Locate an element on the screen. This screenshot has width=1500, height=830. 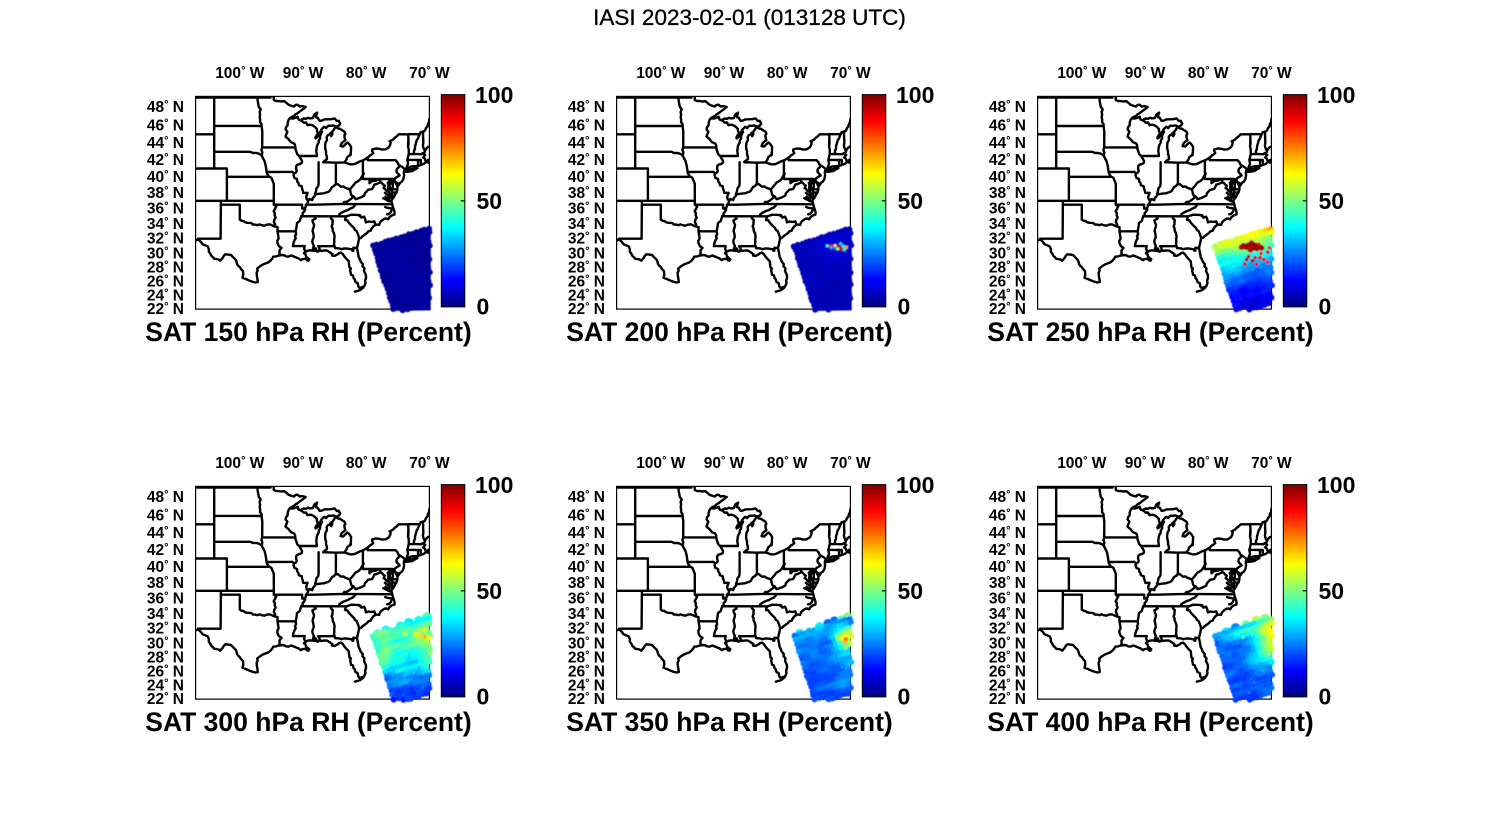
svg-text: SAT 150 hPa RH (Percent) is located at coordinates (308, 332).